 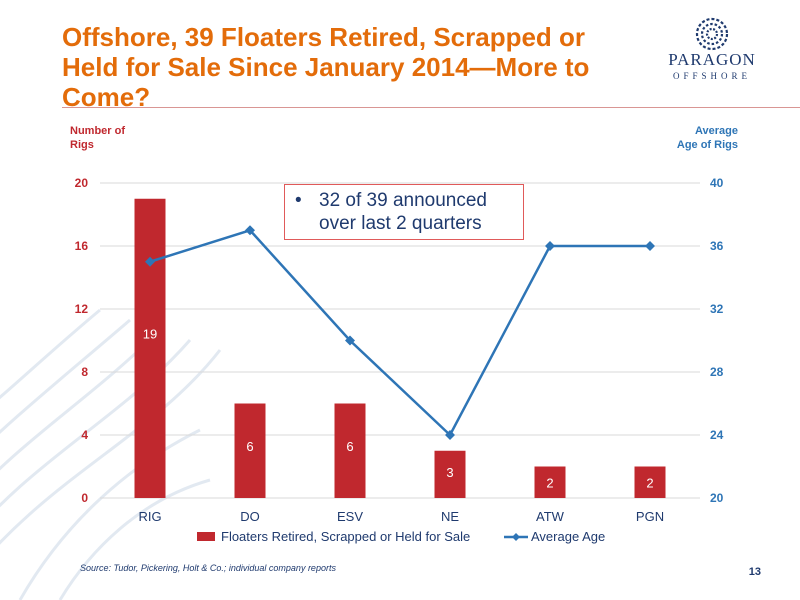 I want to click on y-tick-label-right: 32, so click(x=717, y=309).